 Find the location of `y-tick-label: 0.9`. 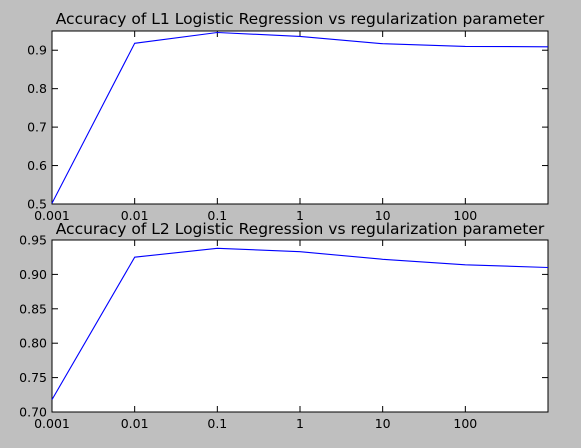

y-tick-label: 0.9 is located at coordinates (37, 50).